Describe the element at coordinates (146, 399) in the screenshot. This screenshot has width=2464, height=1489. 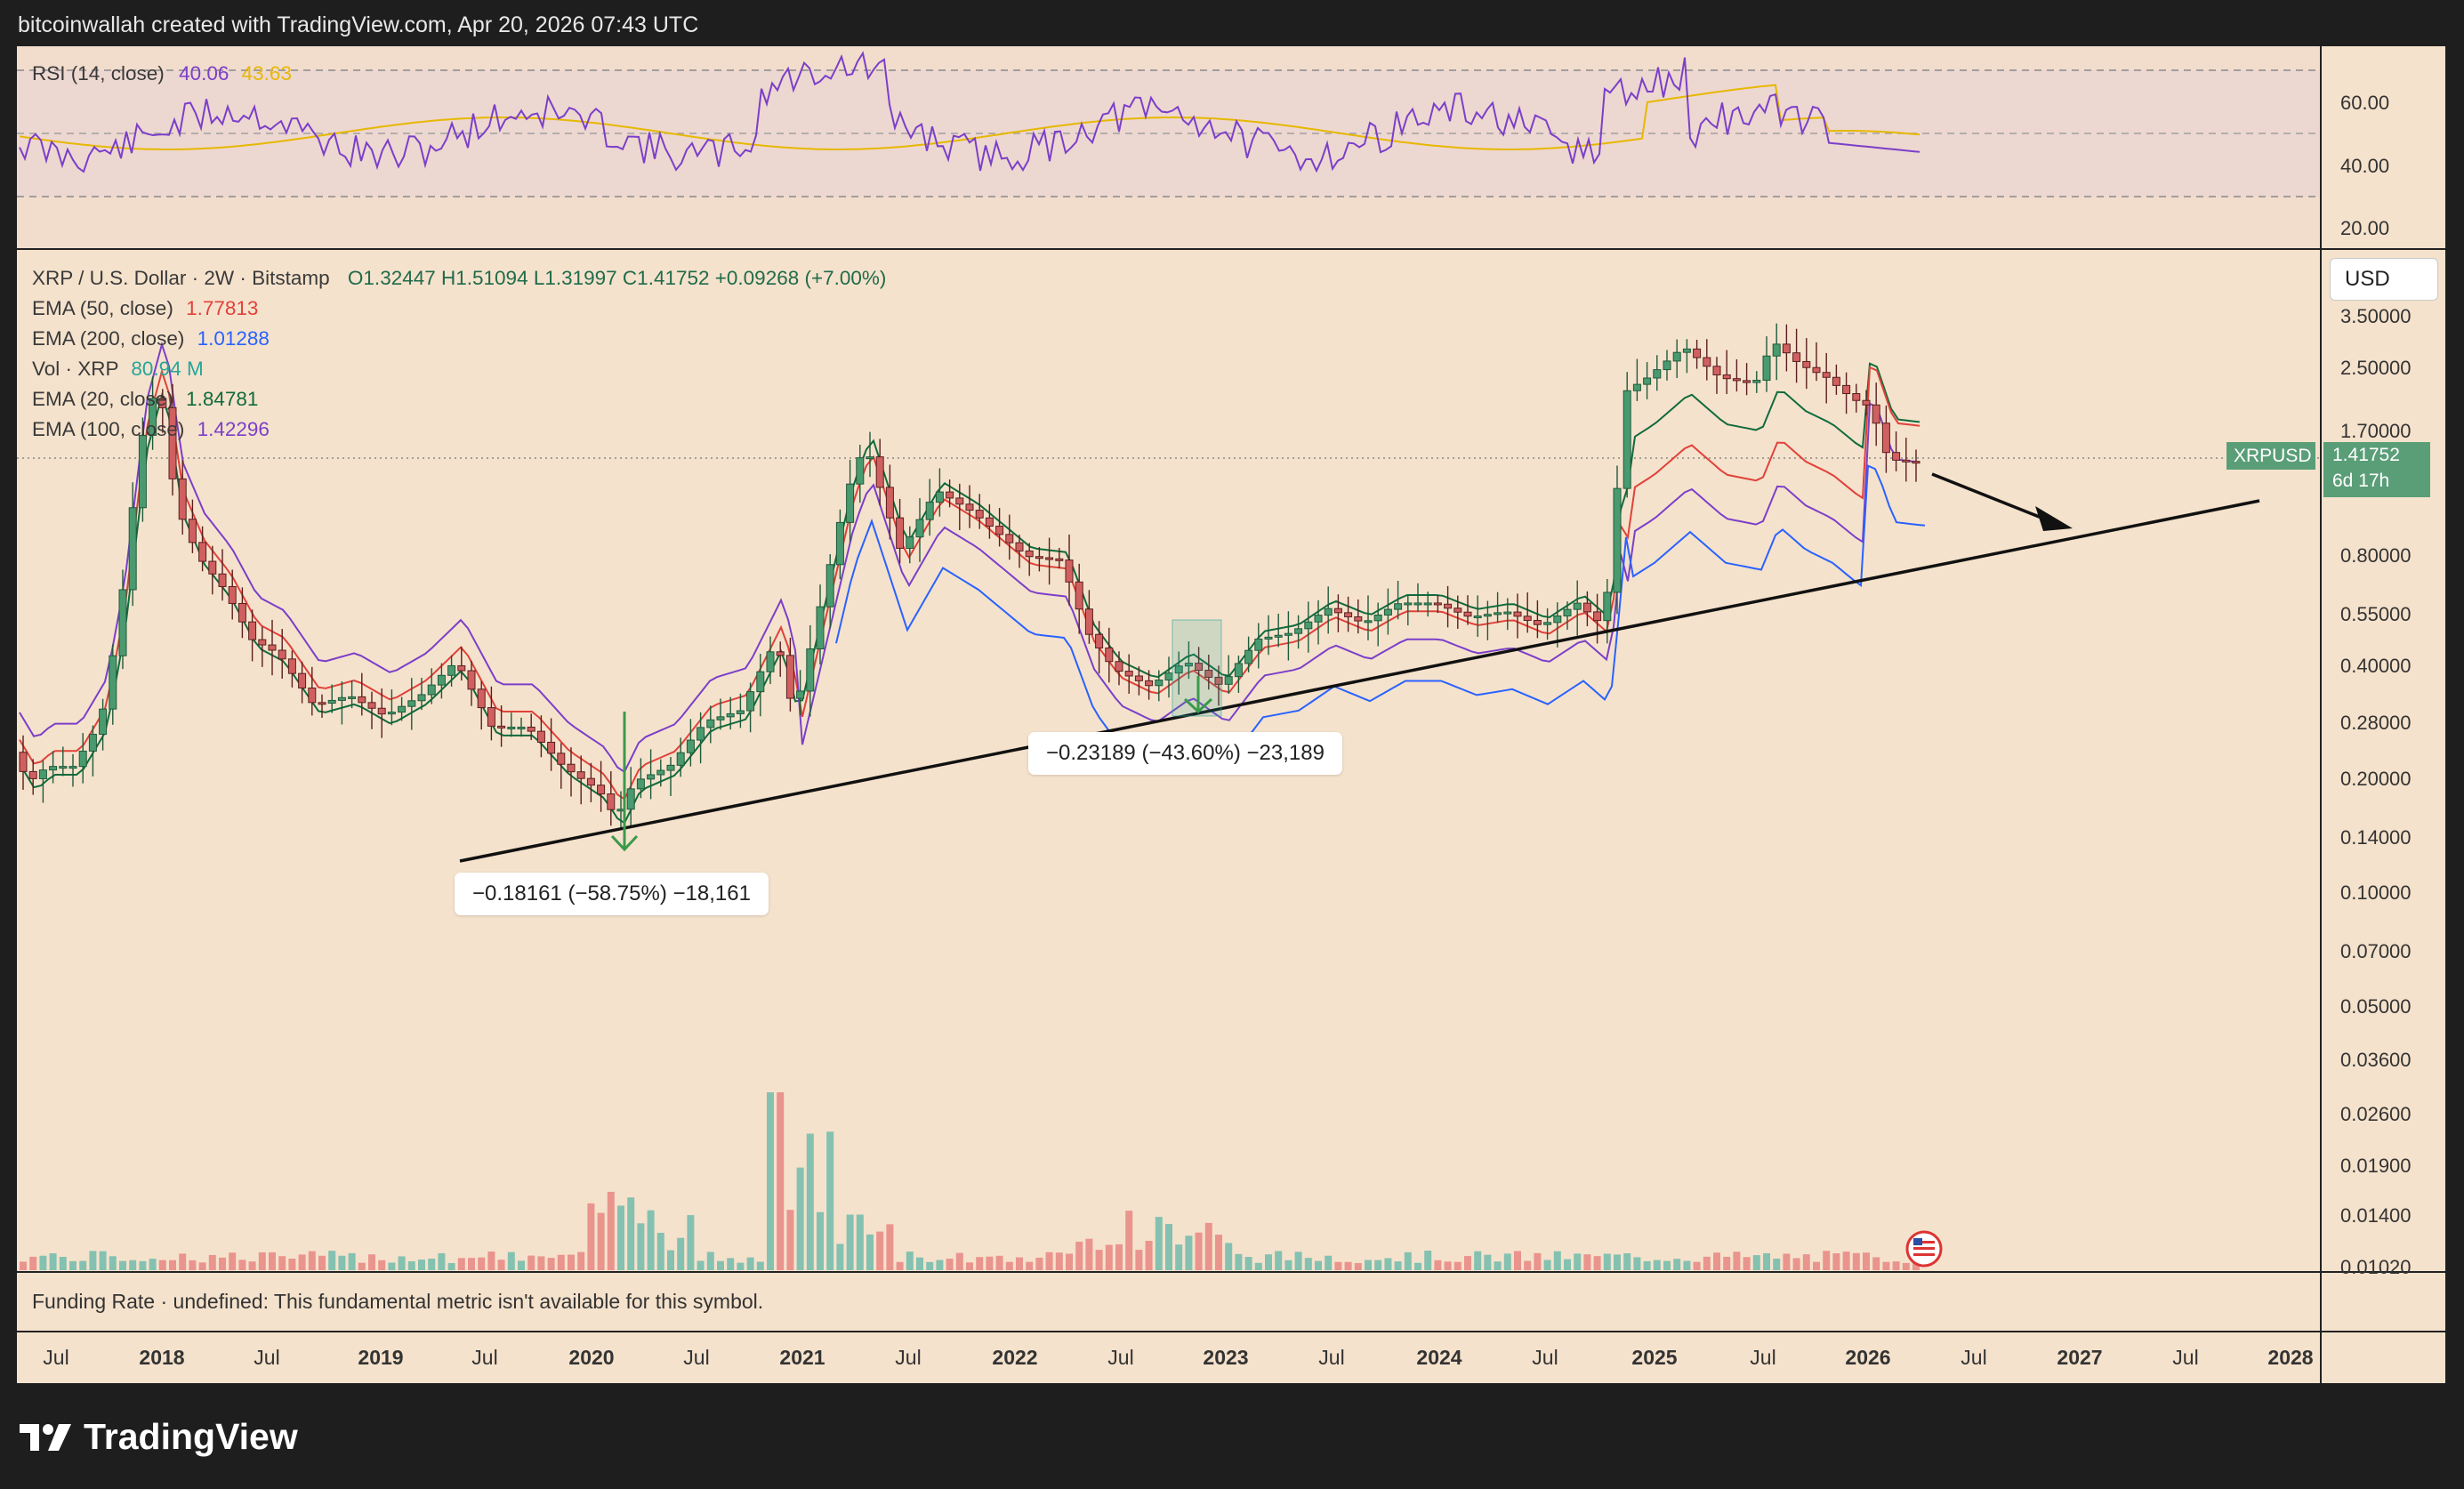
I see `ema20-legend: EMA (20, close) 1.84781` at that location.